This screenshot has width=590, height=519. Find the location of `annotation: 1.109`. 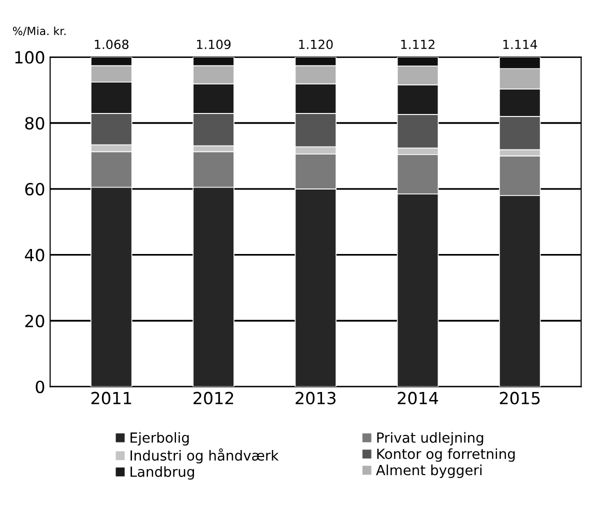

annotation: 1.109 is located at coordinates (214, 45).